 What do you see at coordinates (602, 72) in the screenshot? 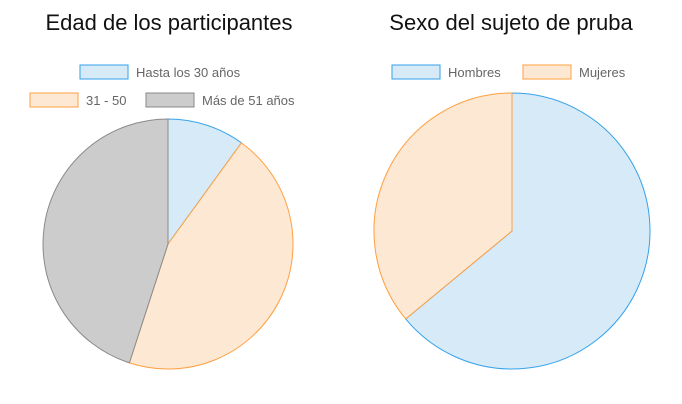
I see `legend-label: Mujeres` at bounding box center [602, 72].